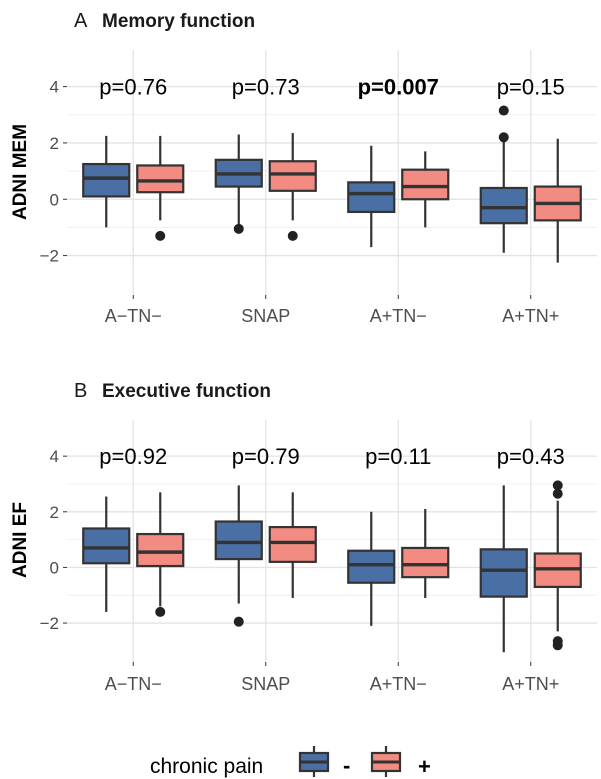 The width and height of the screenshot is (601, 779). I want to click on panel-a-ytick-label: 2, so click(54, 143).